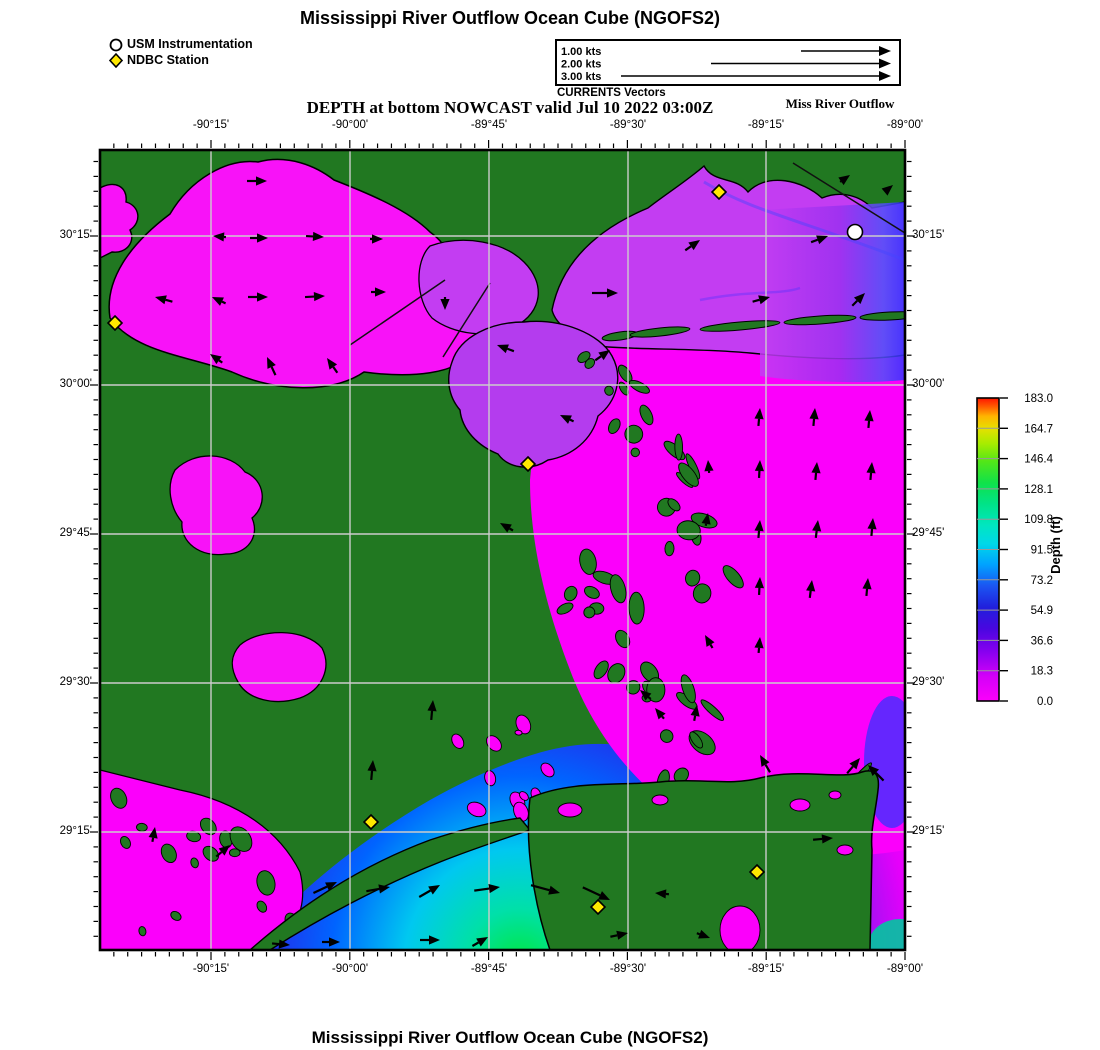 This screenshot has width=1100, height=1050. What do you see at coordinates (216, 505) in the screenshot?
I see `inland-lake-west` at bounding box center [216, 505].